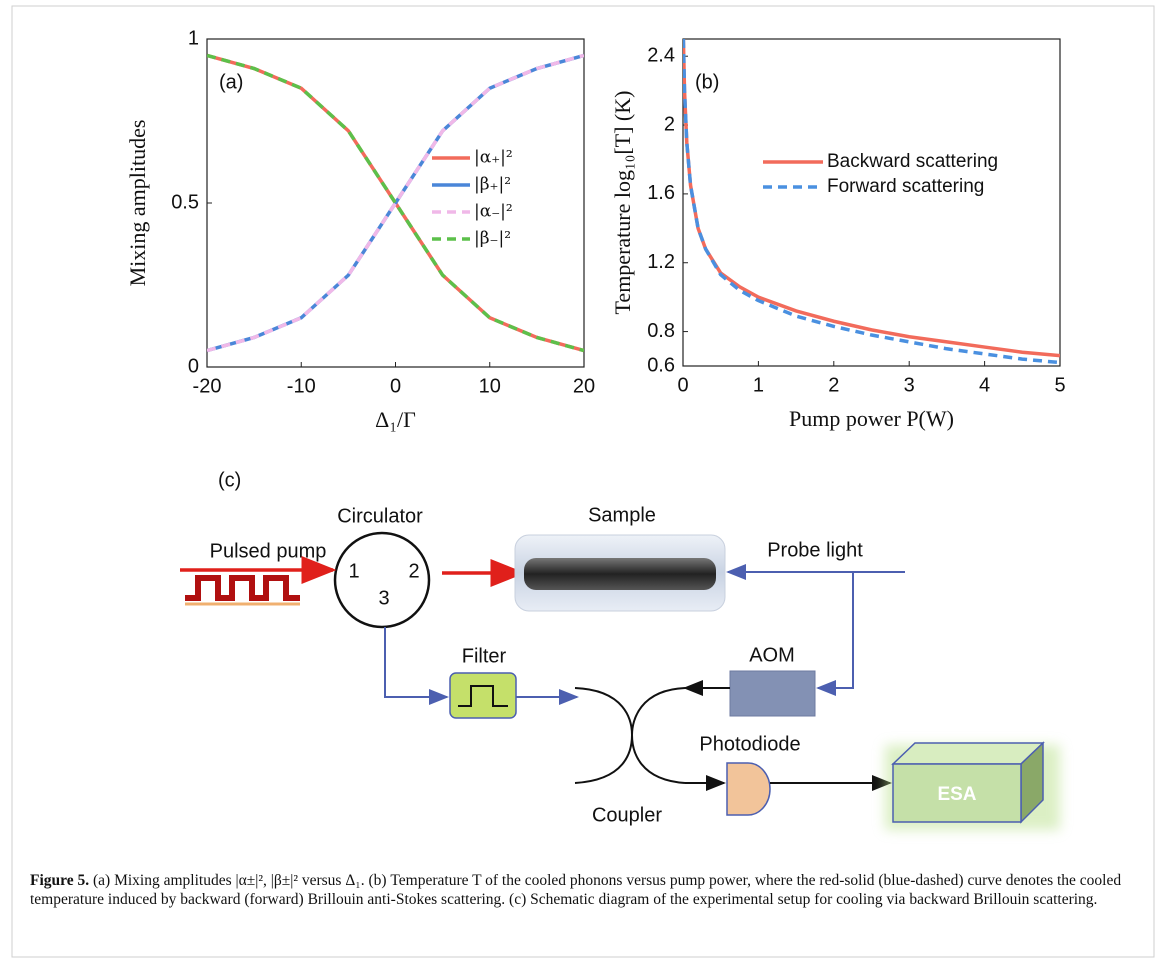 The height and width of the screenshot is (970, 1167). Describe the element at coordinates (661, 331) in the screenshot. I see `y-tick-label: 0.8` at that location.